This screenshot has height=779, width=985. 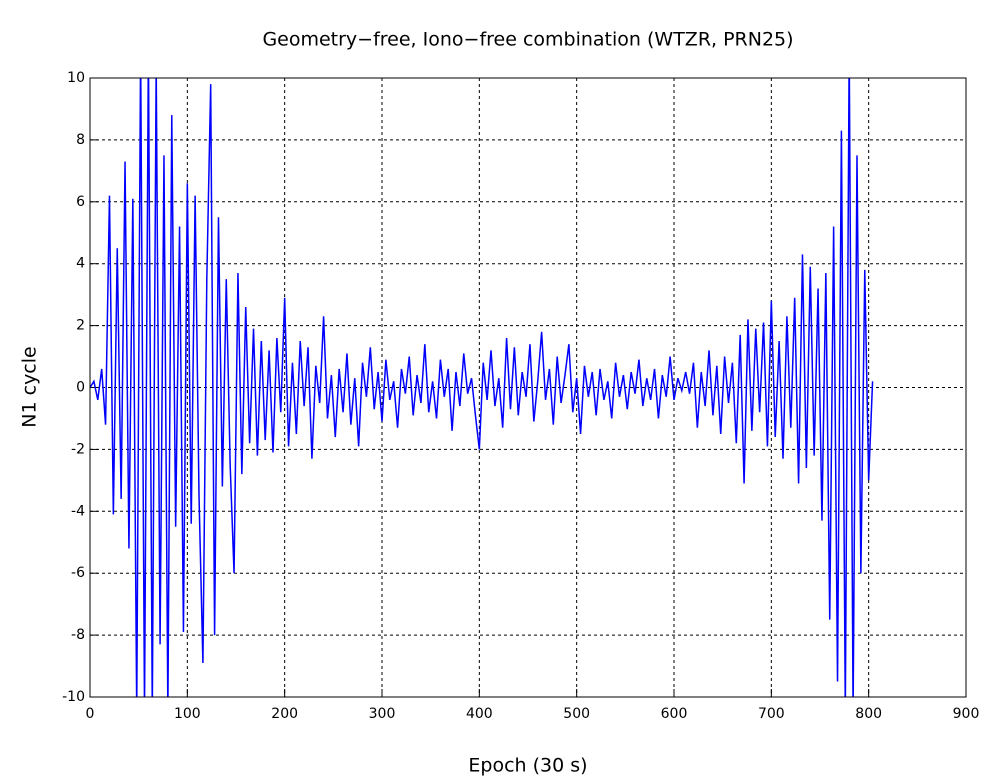 I want to click on y-tick-label: -8, so click(x=78, y=635).